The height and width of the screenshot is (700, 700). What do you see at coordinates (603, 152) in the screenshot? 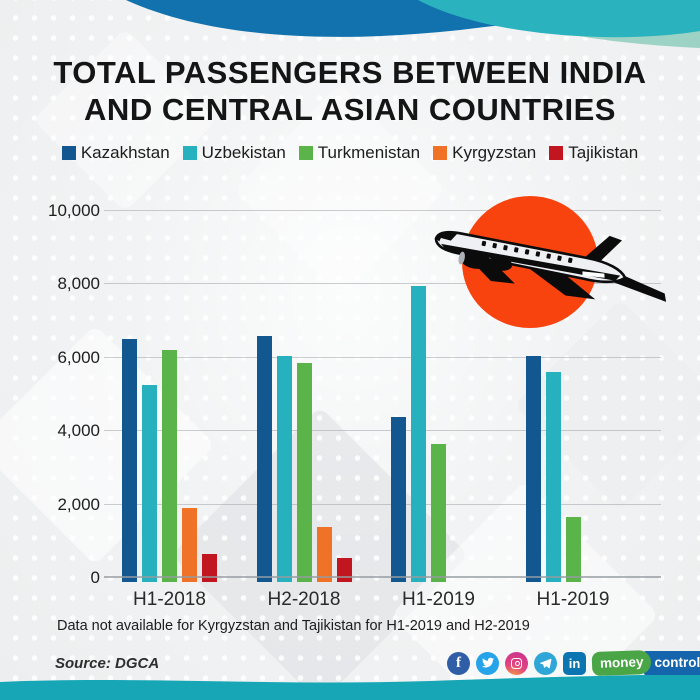
I see `legend-label-tajikistan: Tajikistan` at bounding box center [603, 152].